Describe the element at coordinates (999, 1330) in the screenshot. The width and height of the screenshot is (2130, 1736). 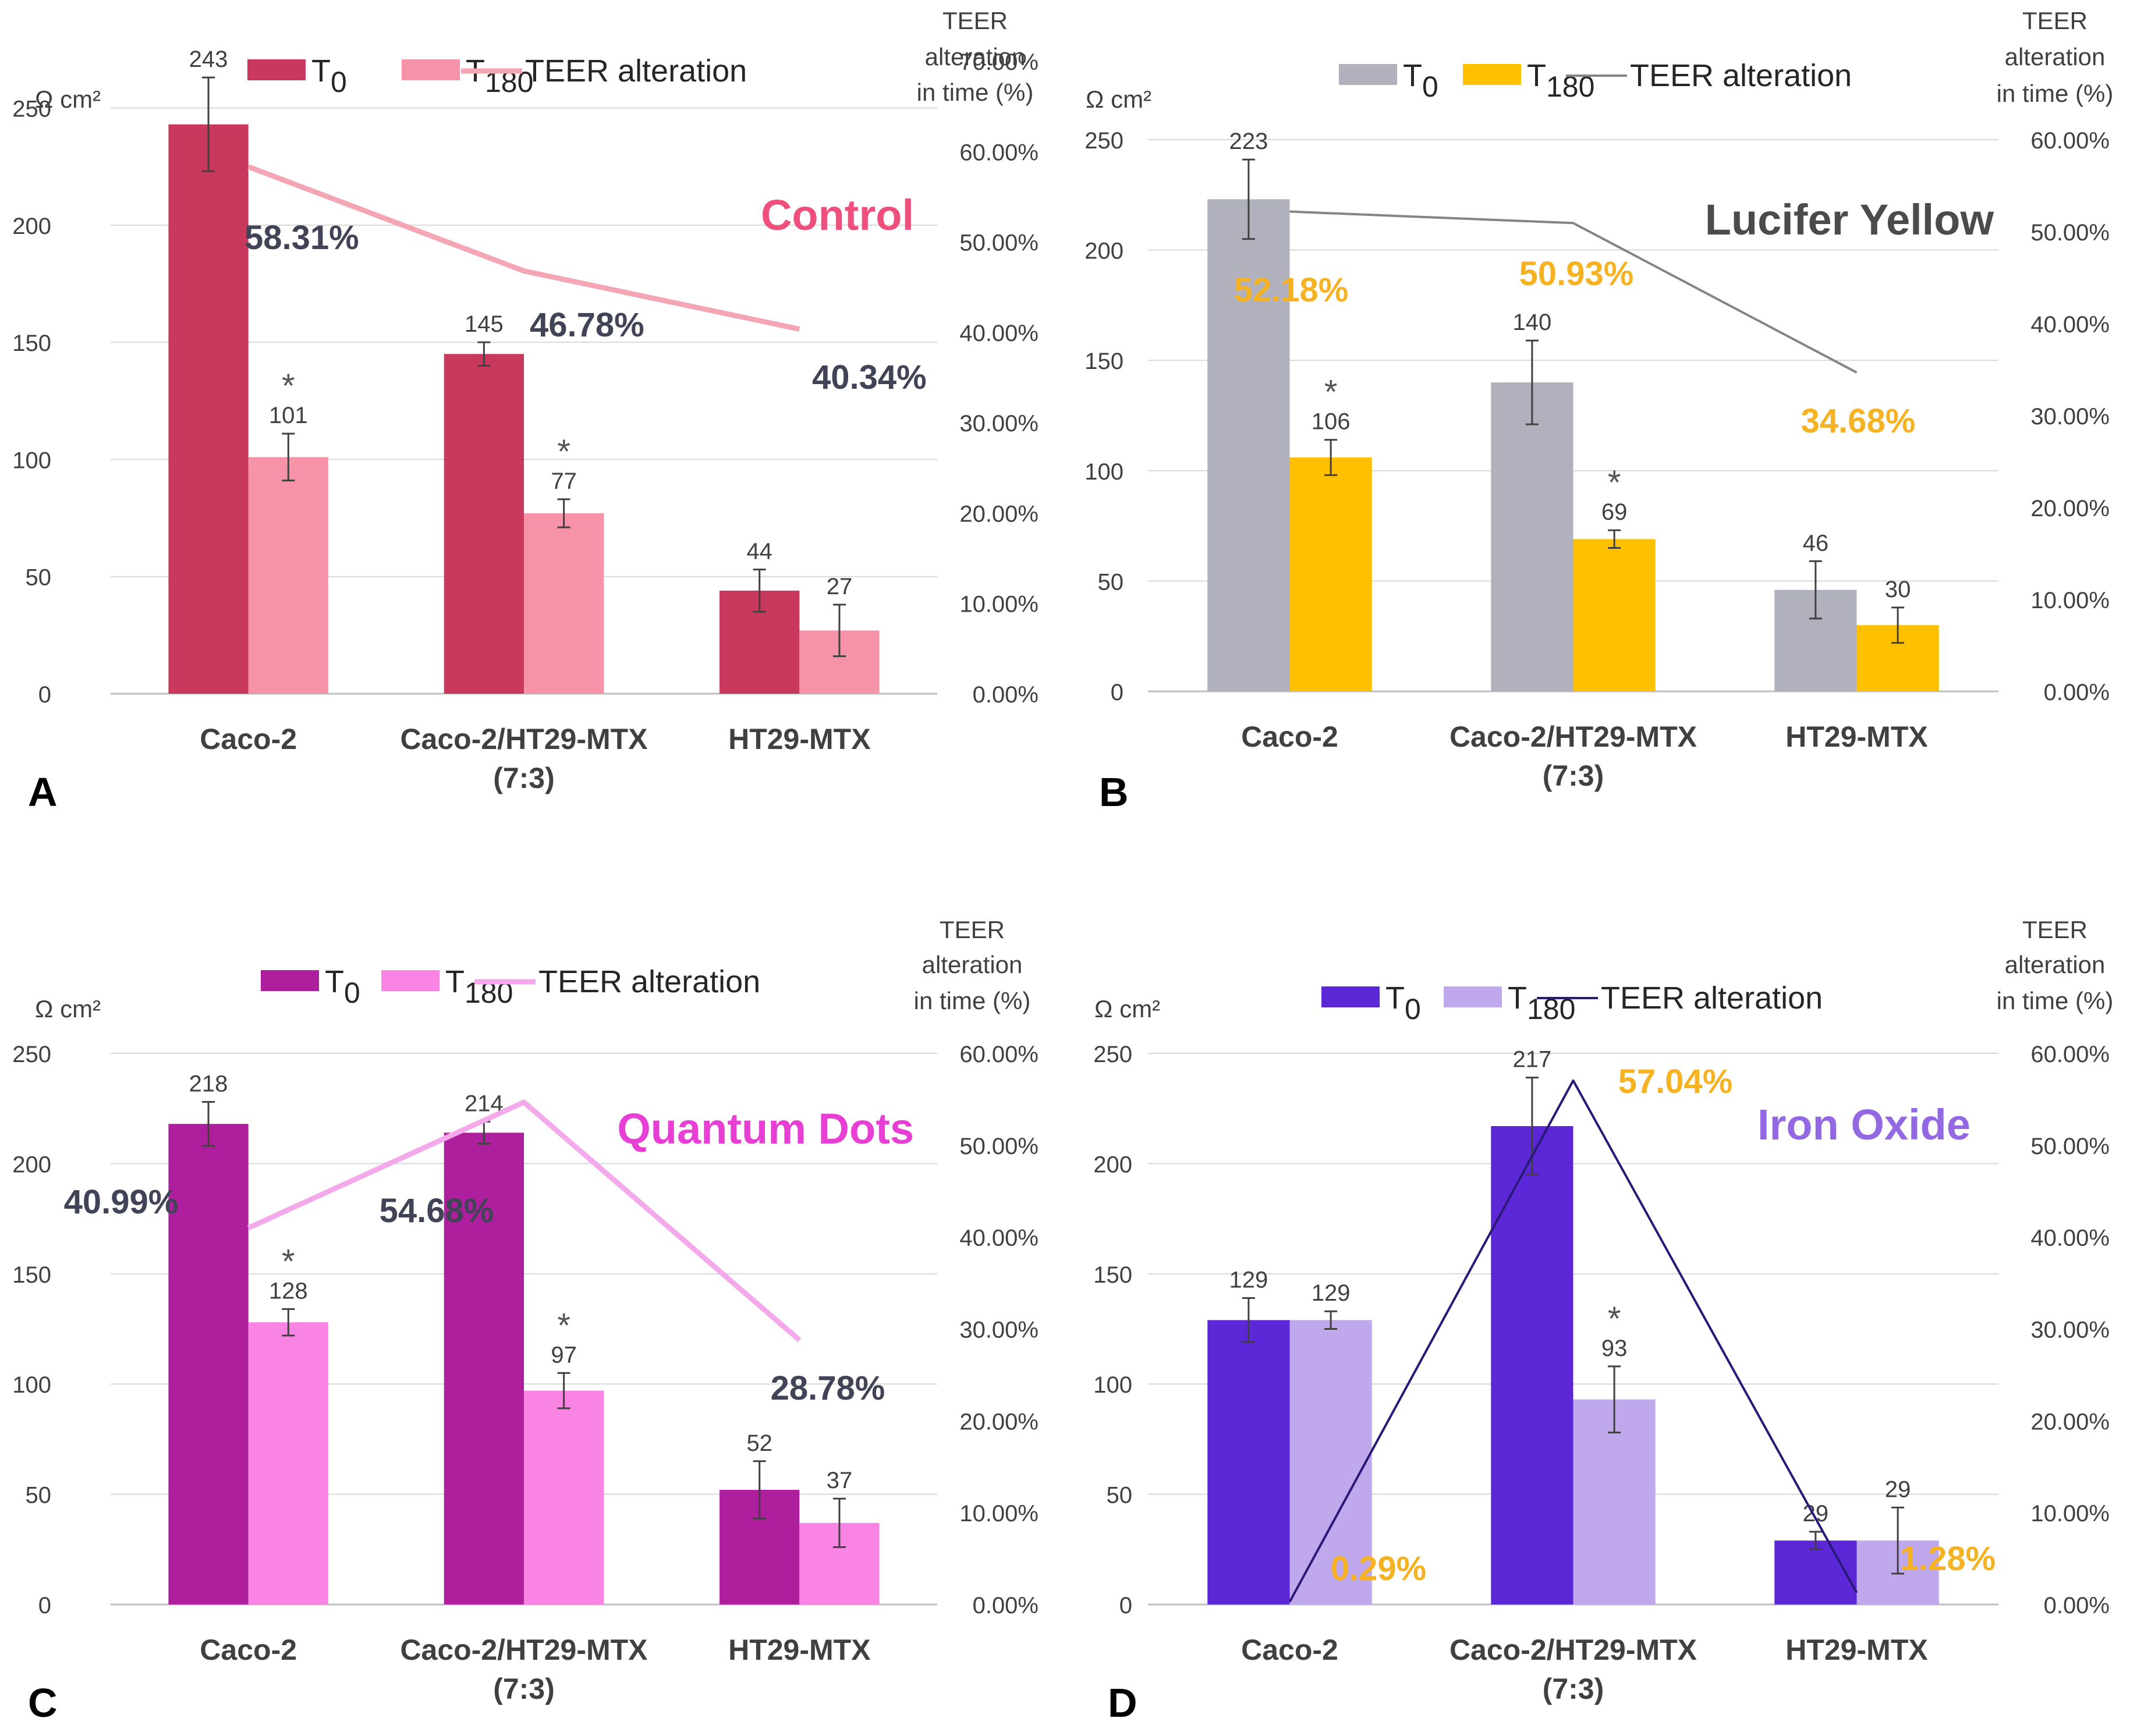
I see `y2-tick-label: 30.00%` at that location.